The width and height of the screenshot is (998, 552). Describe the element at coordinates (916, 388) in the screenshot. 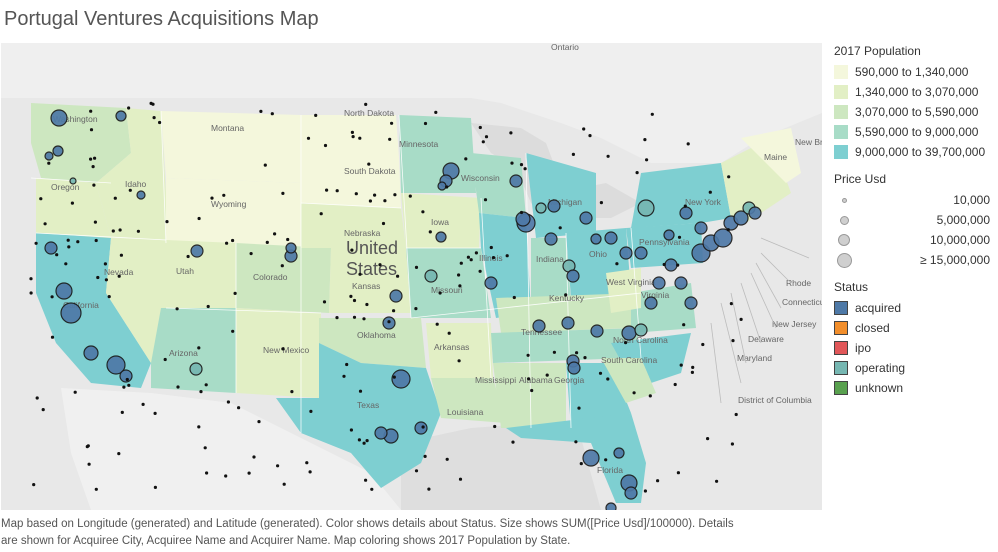

I see `status-legend-item: unknown` at that location.